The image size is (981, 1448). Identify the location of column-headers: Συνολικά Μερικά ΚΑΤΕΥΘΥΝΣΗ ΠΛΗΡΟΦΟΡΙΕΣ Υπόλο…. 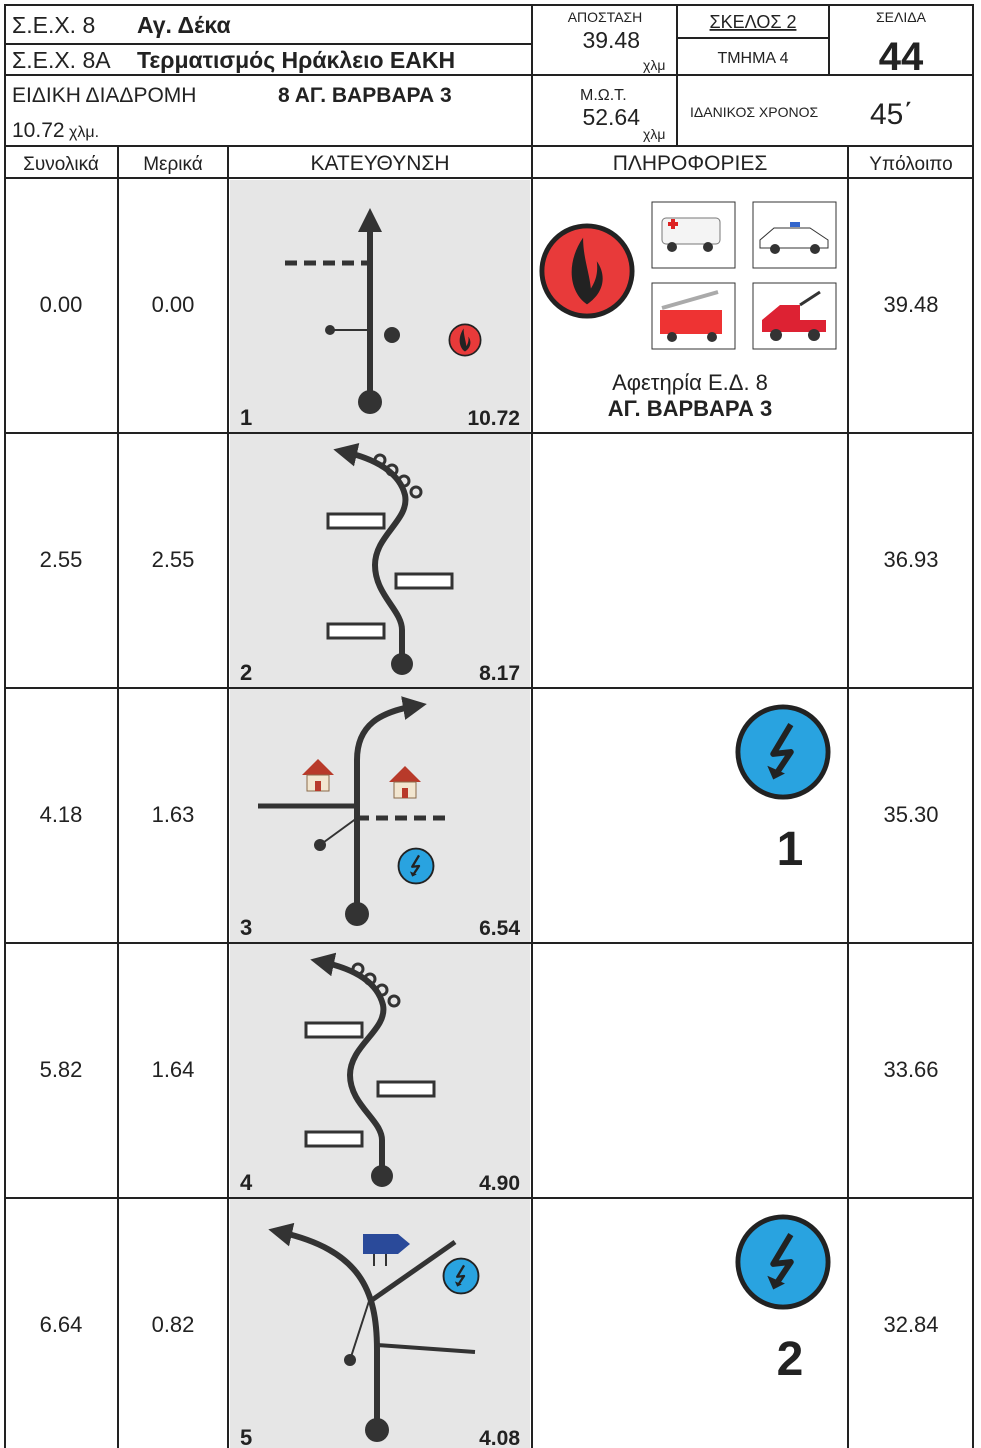
(488, 163).